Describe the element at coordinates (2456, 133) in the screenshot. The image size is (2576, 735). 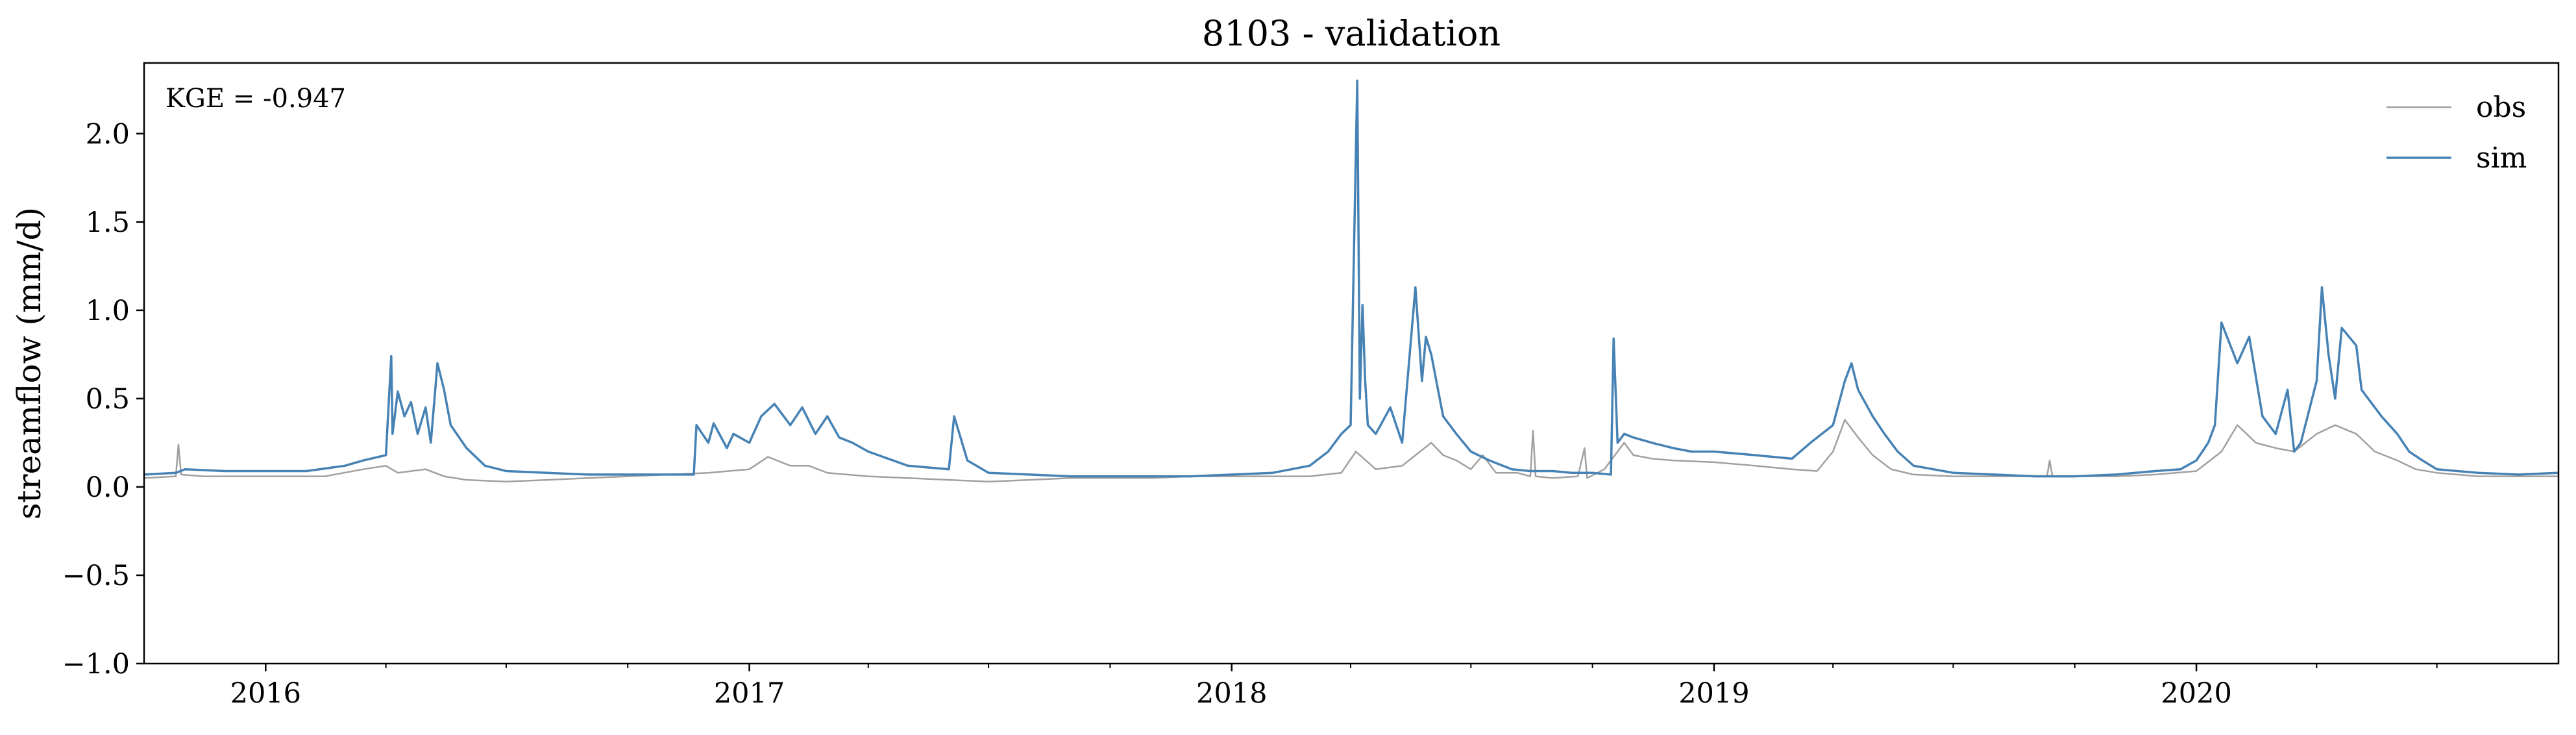
I see `legend: obs sim` at that location.